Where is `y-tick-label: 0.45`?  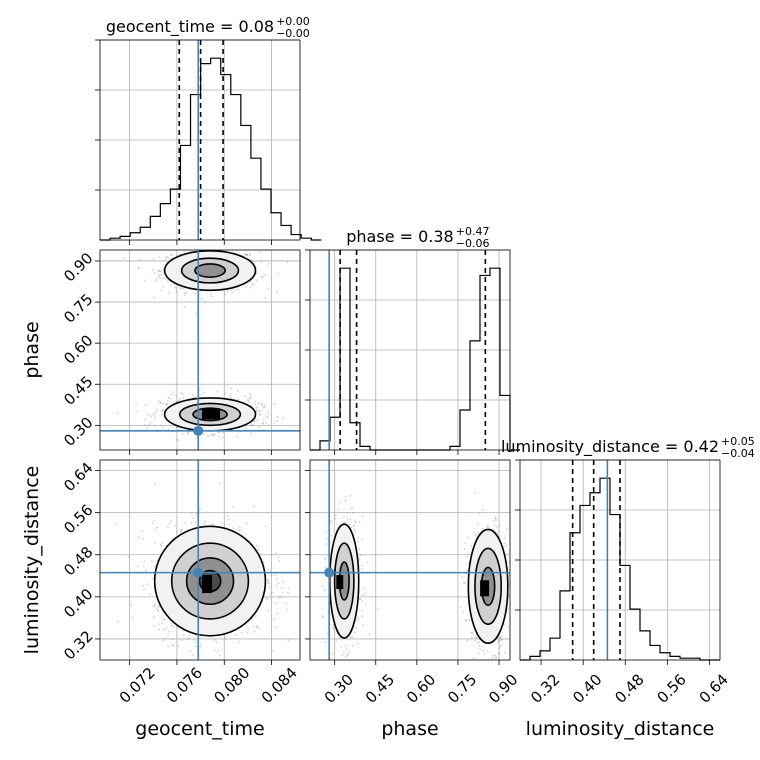 y-tick-label: 0.45 is located at coordinates (78, 390).